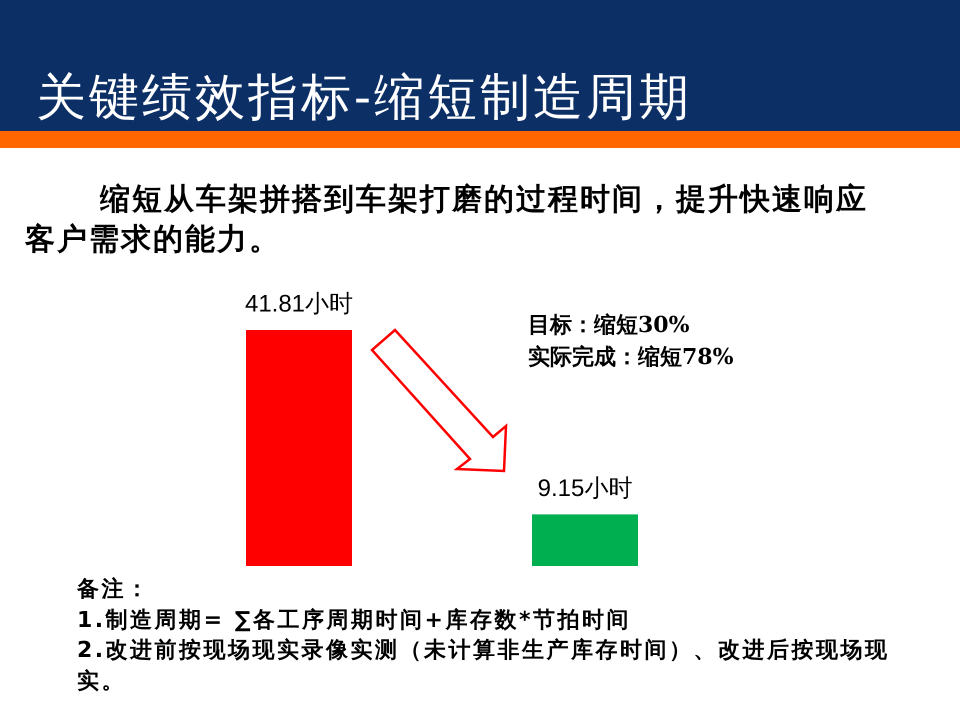 This screenshot has width=960, height=720. I want to click on data-label: 41.81小时, so click(299, 304).